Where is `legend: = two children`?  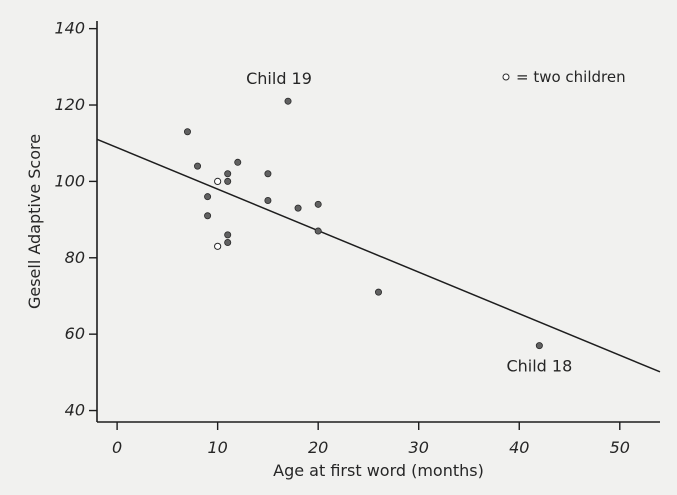 legend: = two children is located at coordinates (564, 77).